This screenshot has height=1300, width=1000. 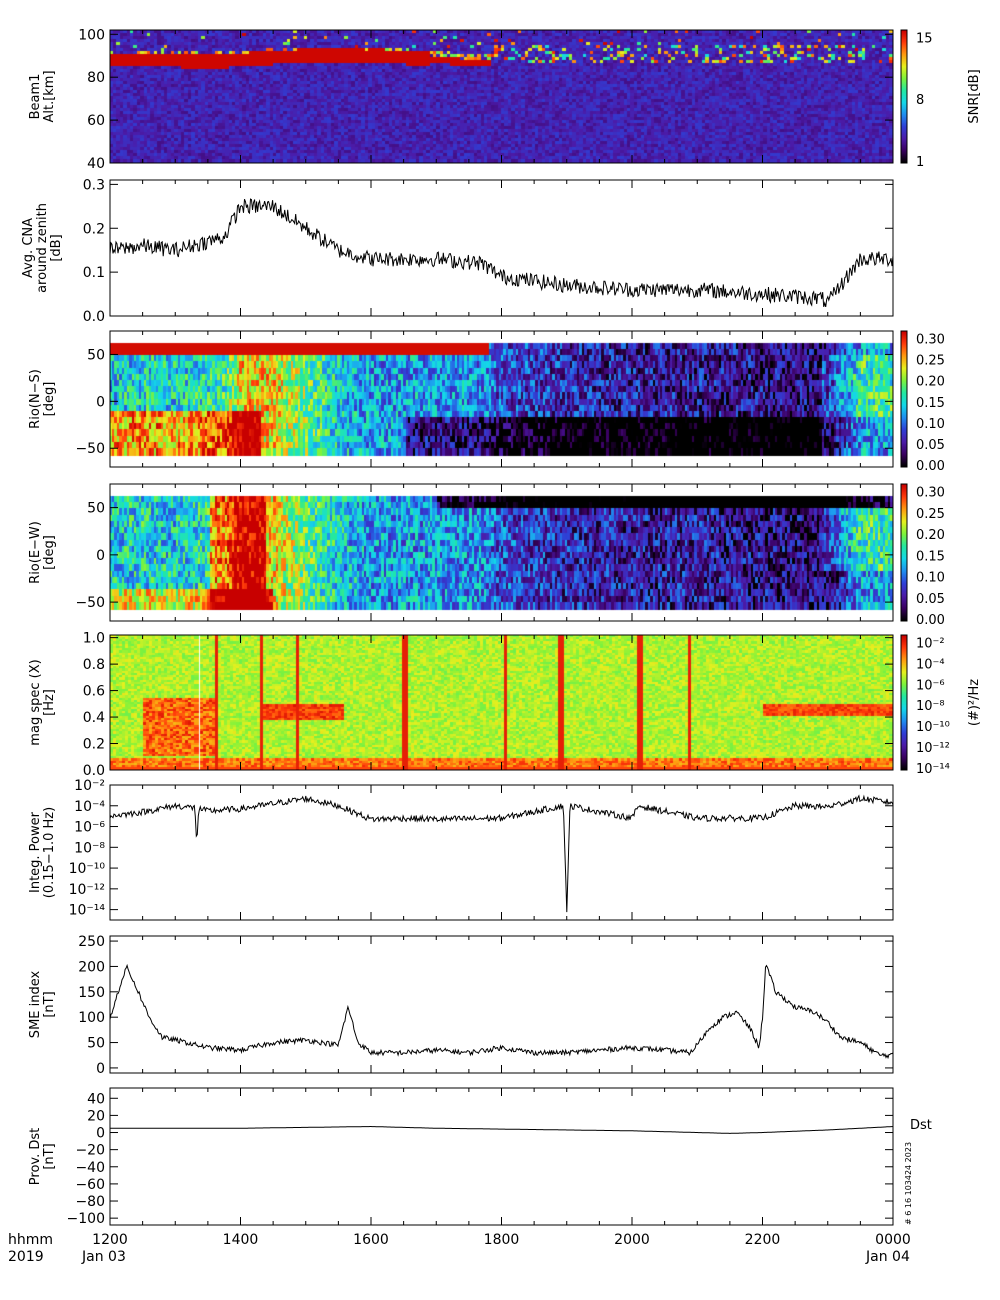 I want to click on x-tick-label: 0000, so click(x=893, y=1240).